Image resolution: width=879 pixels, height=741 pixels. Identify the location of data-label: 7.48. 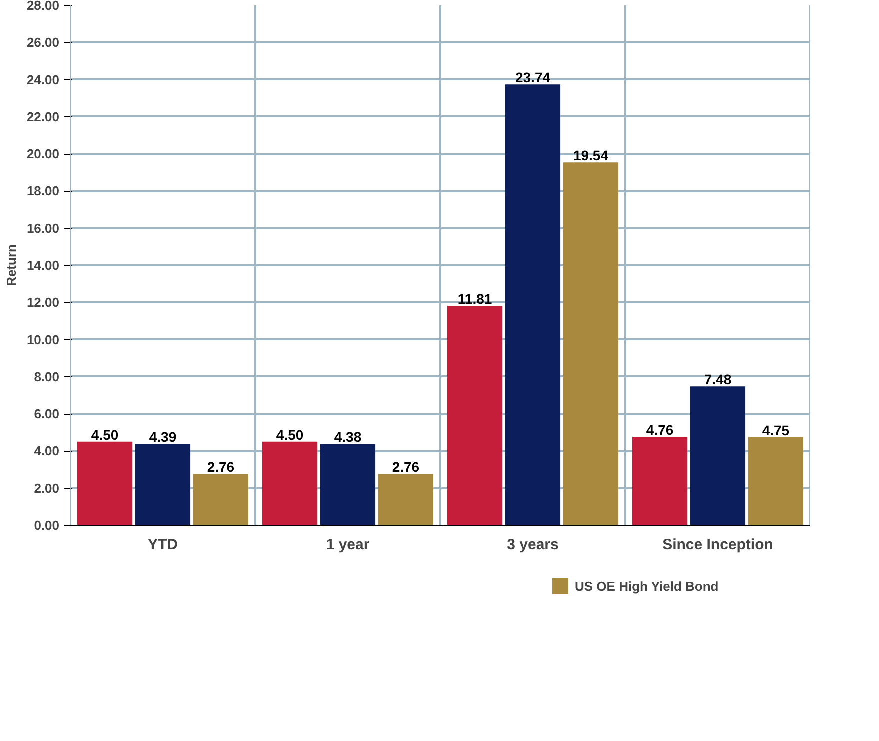
(718, 380).